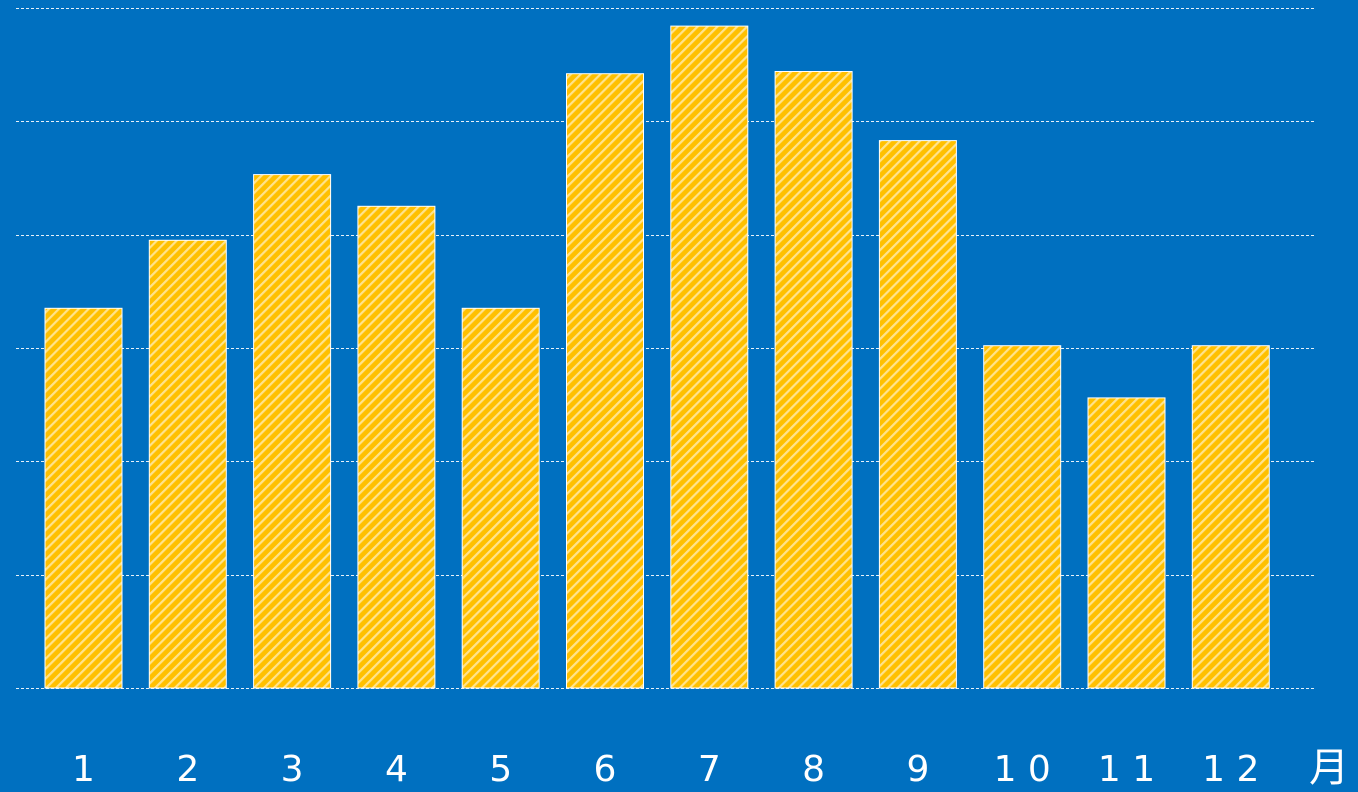 The width and height of the screenshot is (1358, 792). I want to click on x-tick-label-12: 1 2, so click(1230, 769).